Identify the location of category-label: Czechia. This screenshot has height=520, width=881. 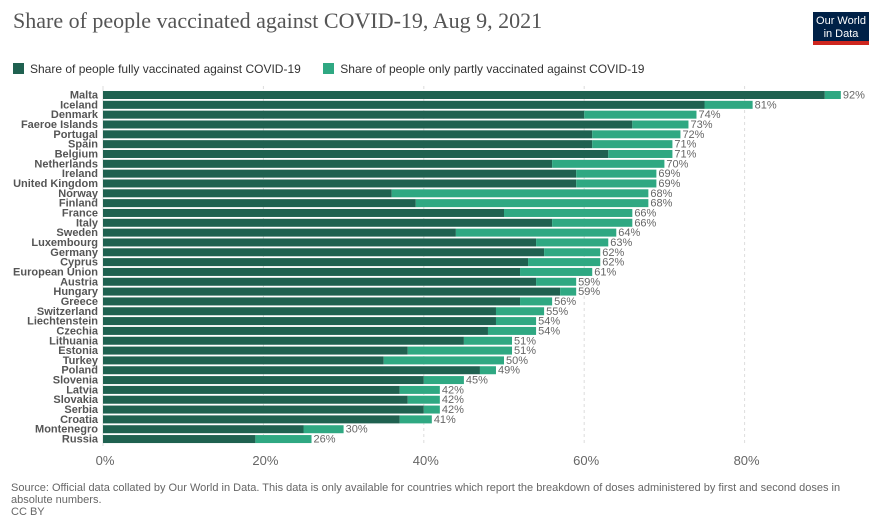
(77, 331).